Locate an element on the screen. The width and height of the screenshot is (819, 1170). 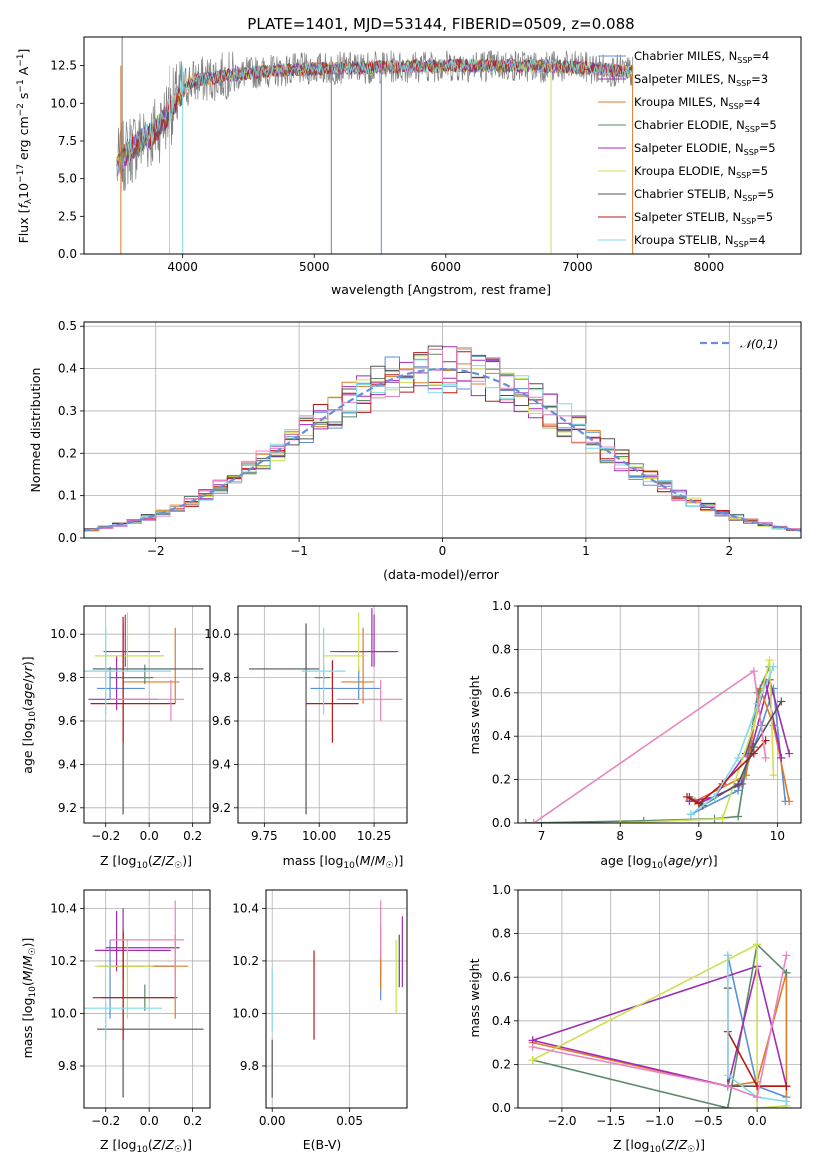
x-tick-label: 1 is located at coordinates (586, 551).